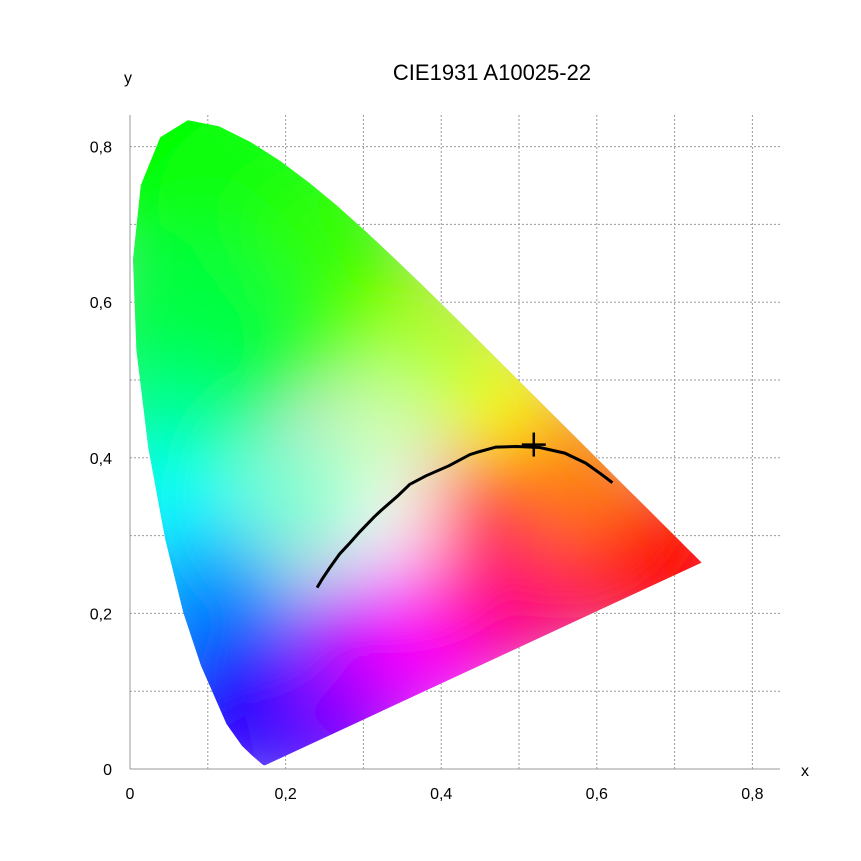  I want to click on y-tick-label: 0,4, so click(101, 459).